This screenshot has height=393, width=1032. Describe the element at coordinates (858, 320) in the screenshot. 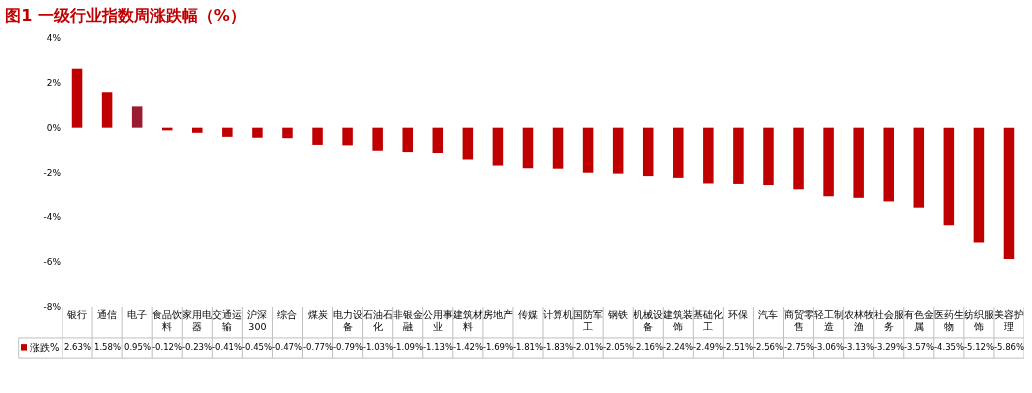

I see `x-tick-label: 农林牧渔` at that location.